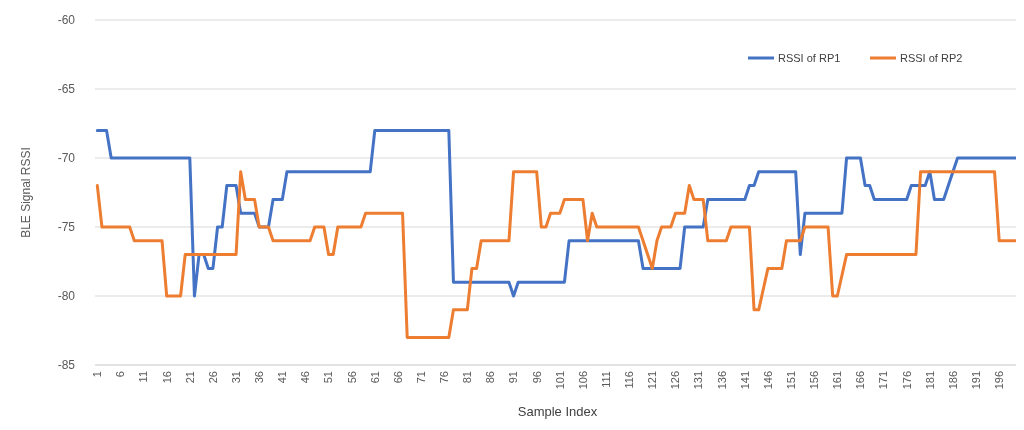 Image resolution: width=1024 pixels, height=430 pixels. I want to click on y-tick-label: -80, so click(66, 296).